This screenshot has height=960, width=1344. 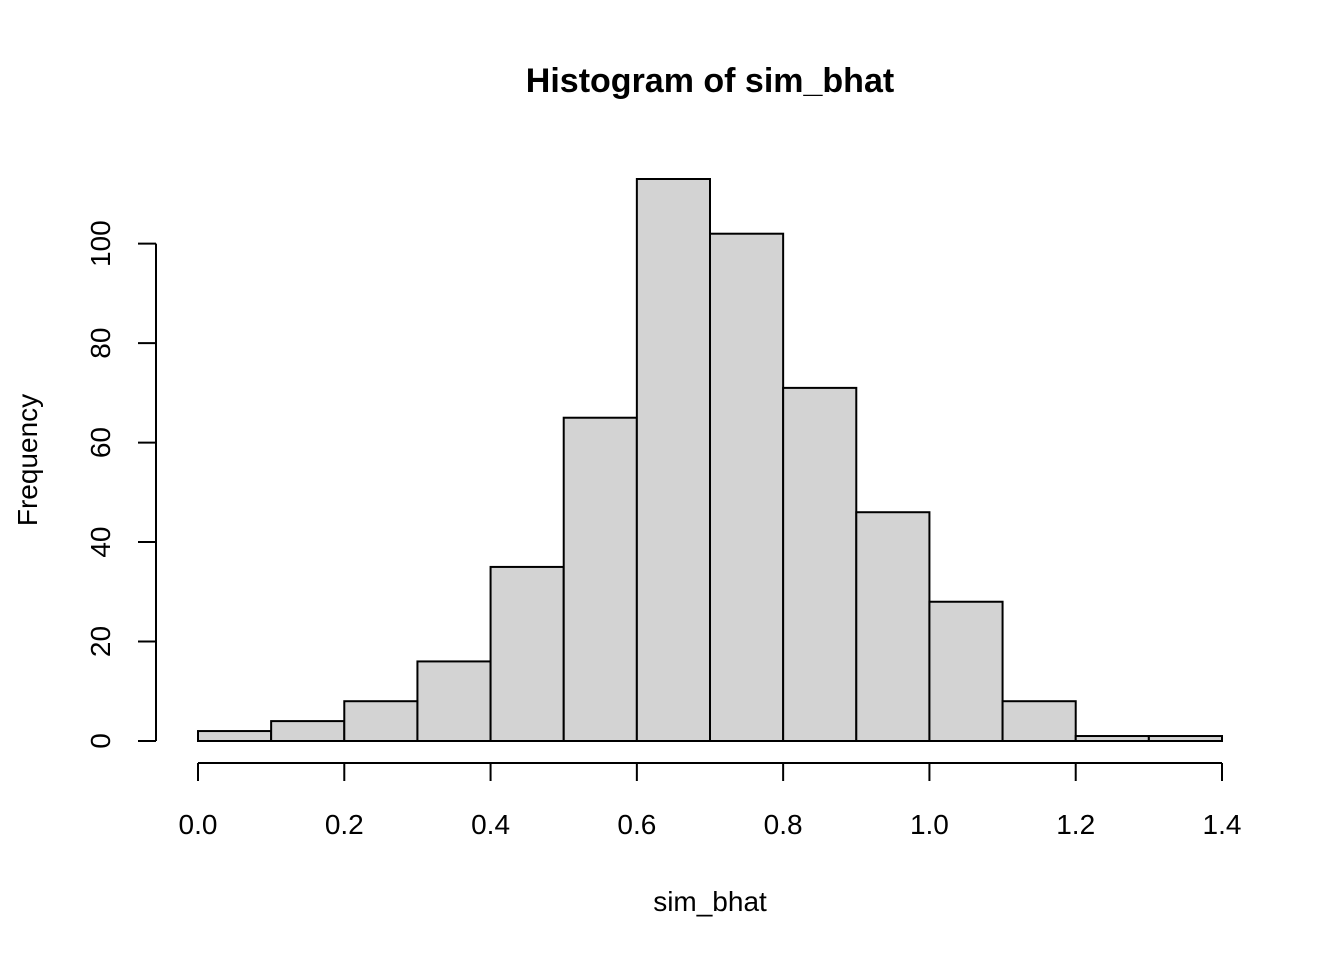 I want to click on y-axis: 0 20 40 60 80 100, so click(x=121, y=484).